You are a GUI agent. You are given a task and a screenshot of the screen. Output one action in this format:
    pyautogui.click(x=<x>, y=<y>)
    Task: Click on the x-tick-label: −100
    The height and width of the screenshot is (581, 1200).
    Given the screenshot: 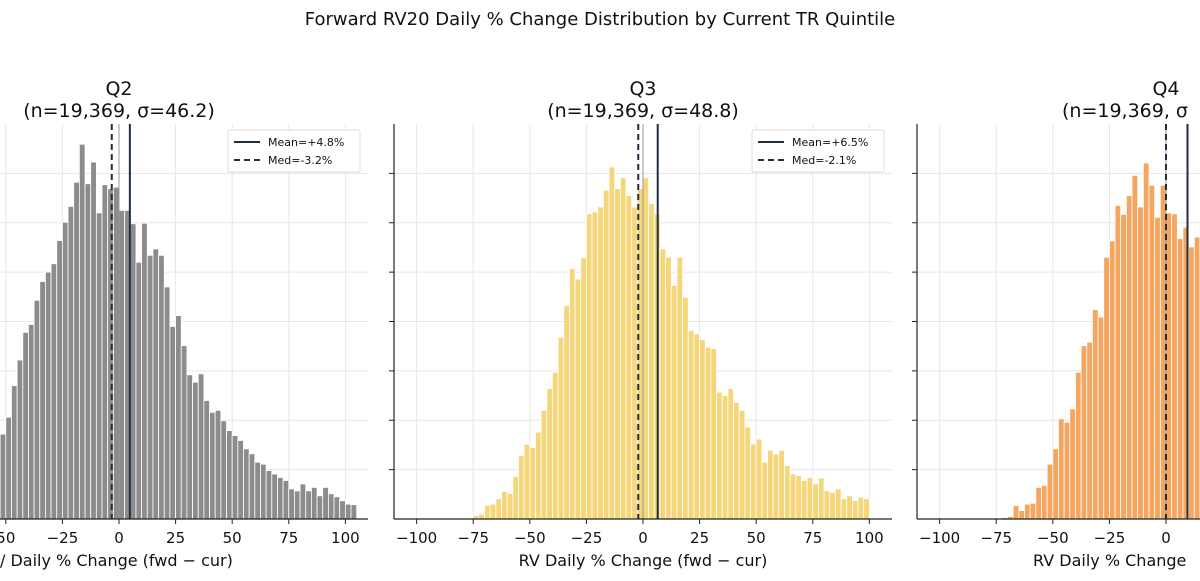 What is the action you would take?
    pyautogui.click(x=416, y=538)
    